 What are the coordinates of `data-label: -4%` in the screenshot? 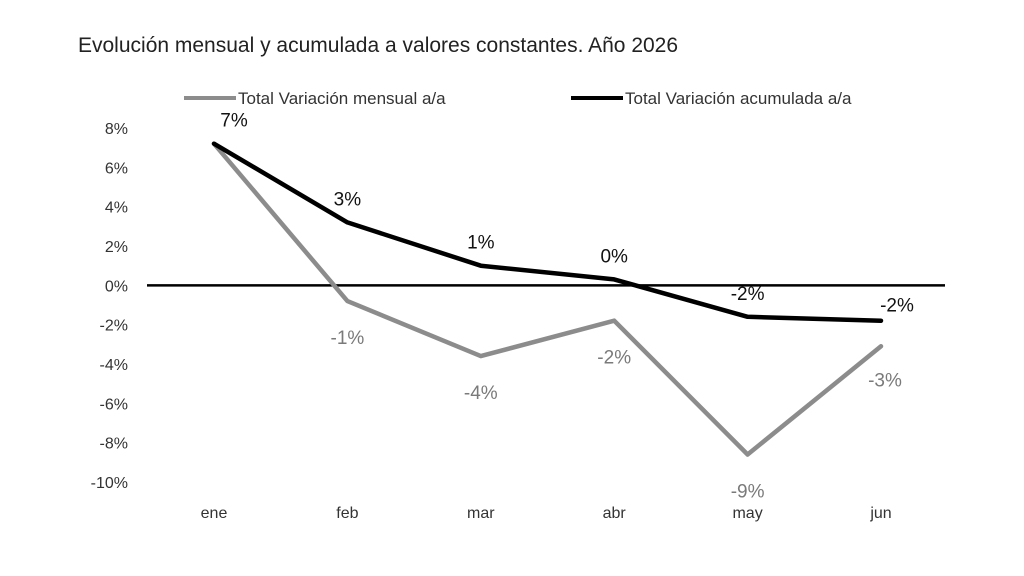 It's located at (481, 393).